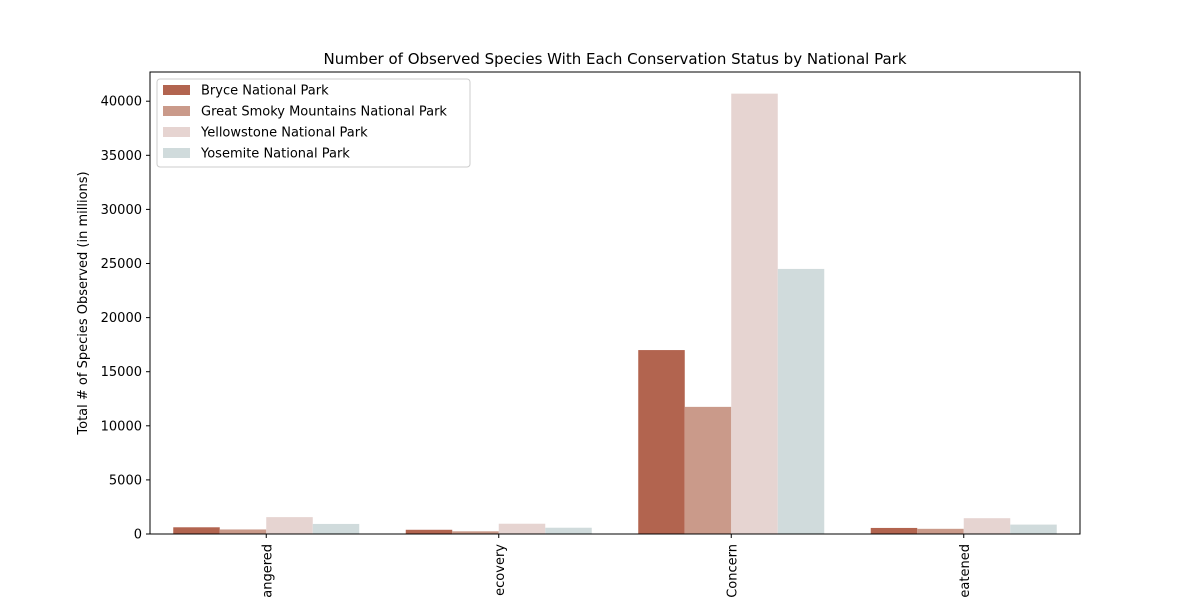 The width and height of the screenshot is (1200, 600). What do you see at coordinates (121, 318) in the screenshot?
I see `y-tick-label: 20000` at bounding box center [121, 318].